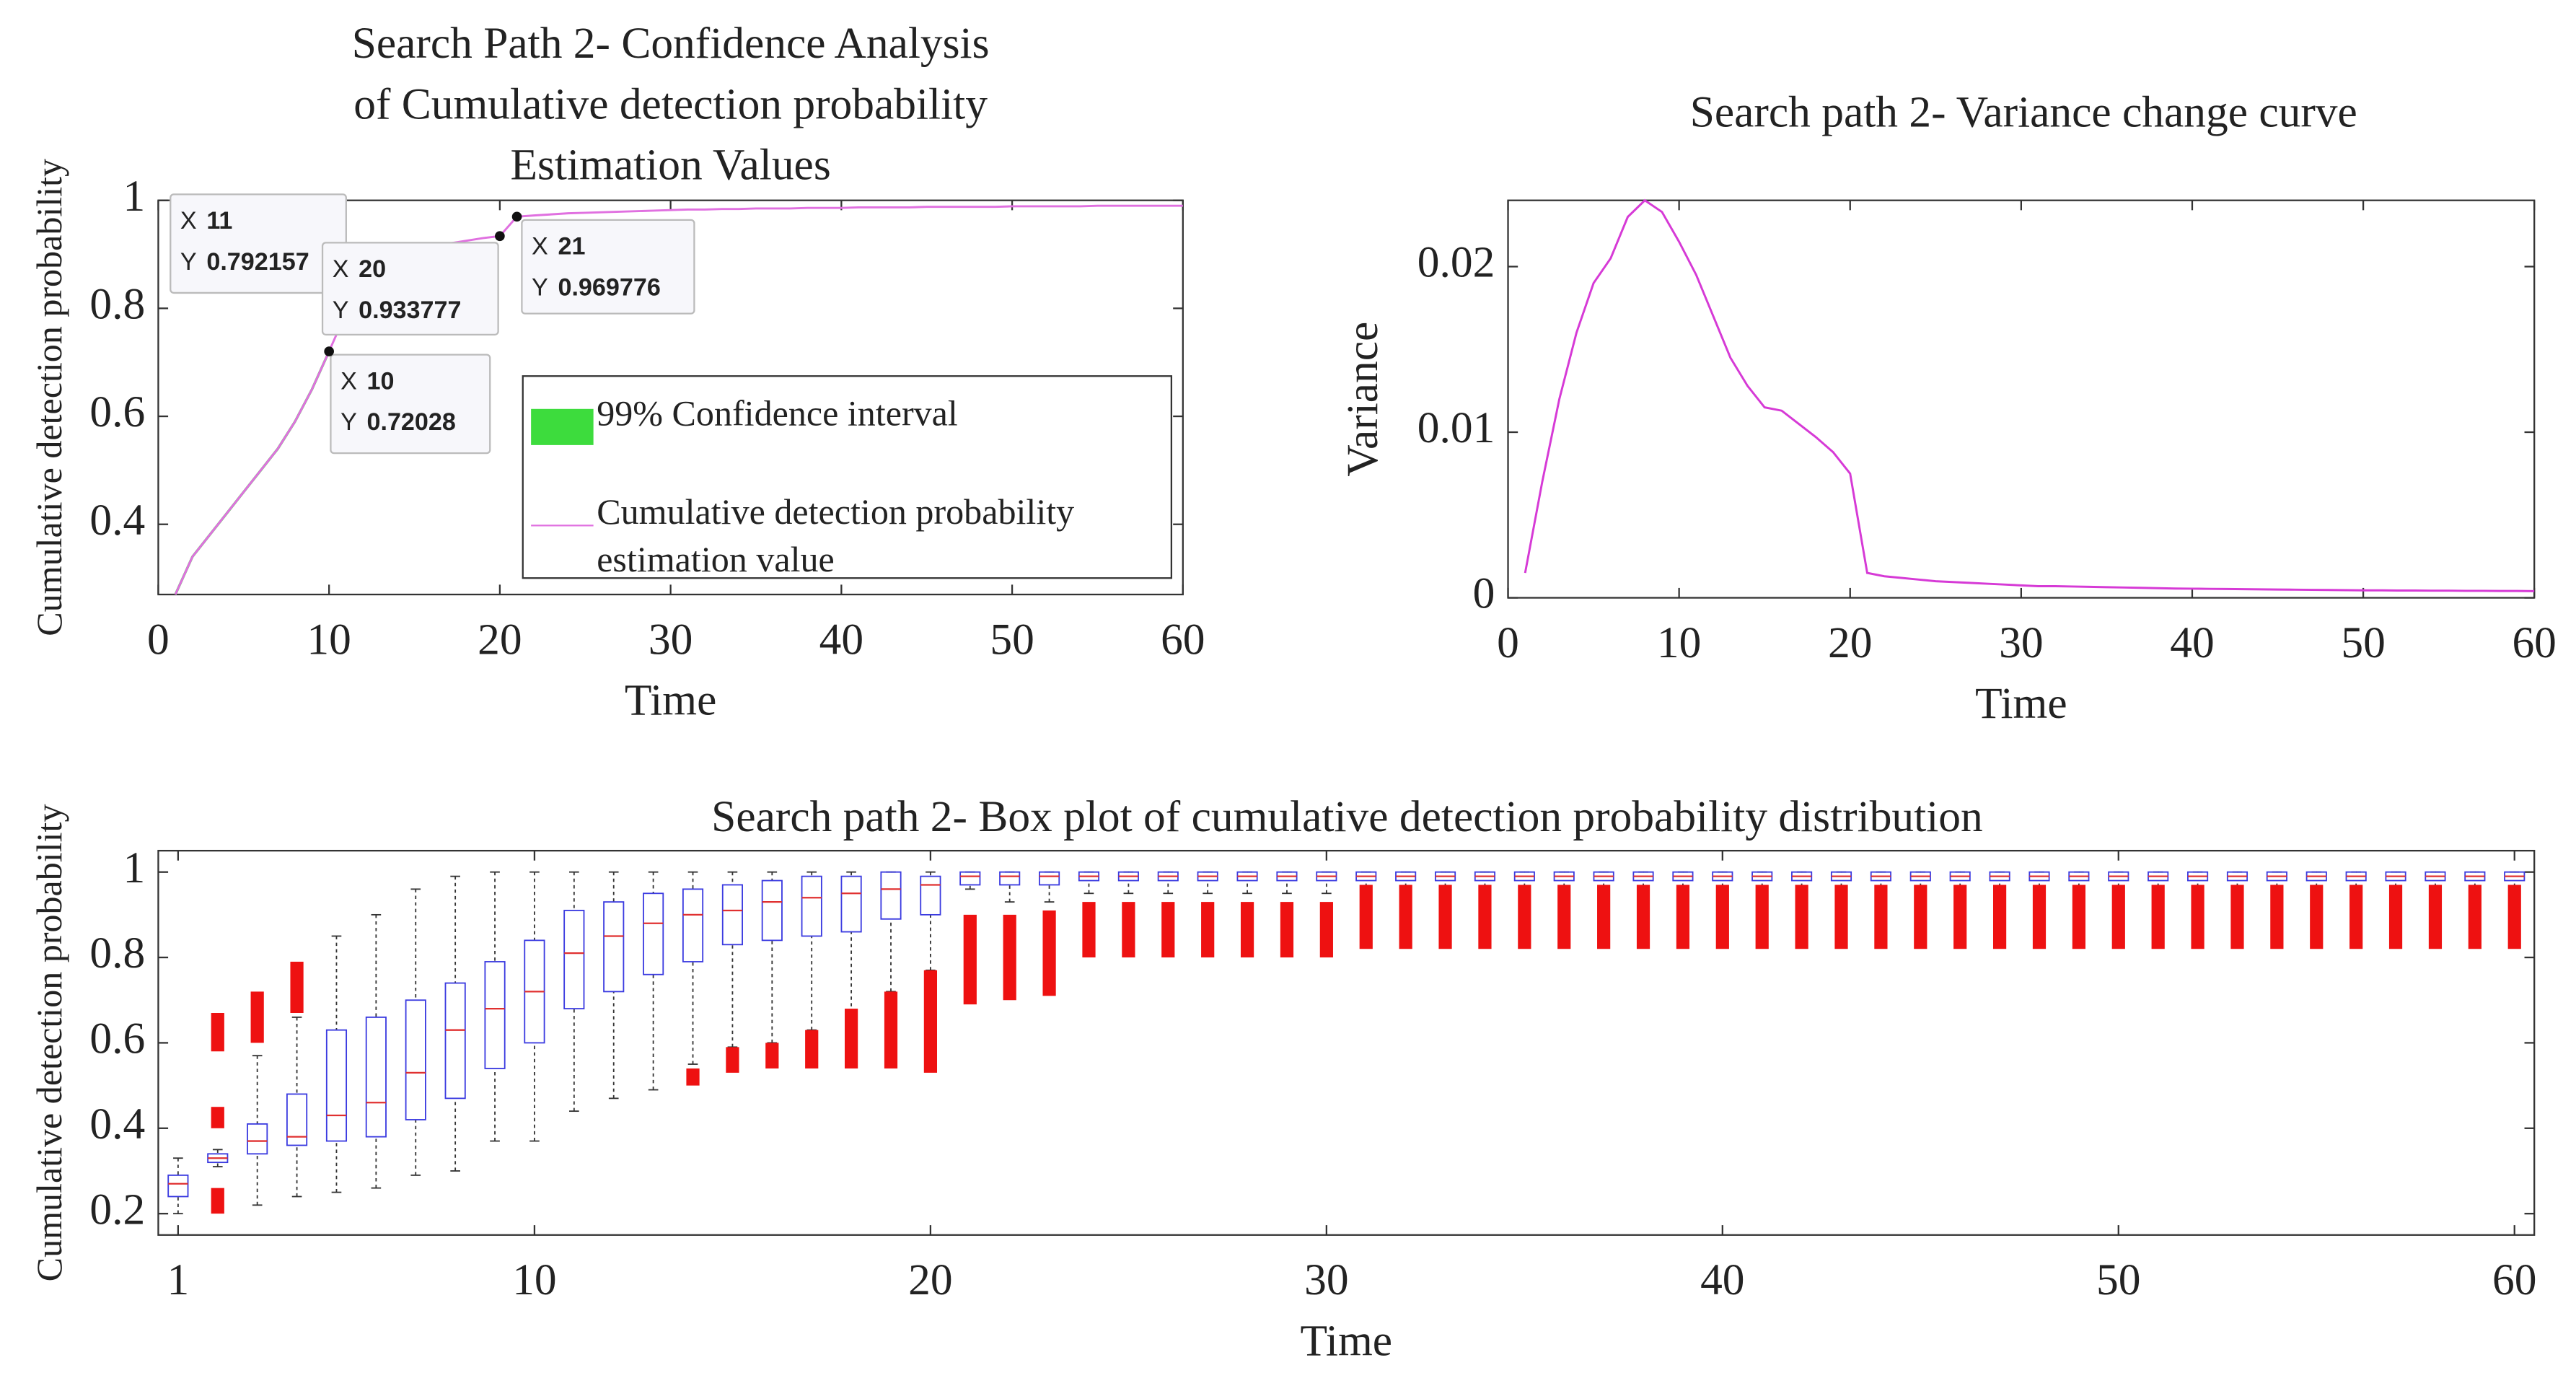 The width and height of the screenshot is (2576, 1391). Describe the element at coordinates (1456, 262) in the screenshot. I see `y-tick-label: 0.02` at that location.